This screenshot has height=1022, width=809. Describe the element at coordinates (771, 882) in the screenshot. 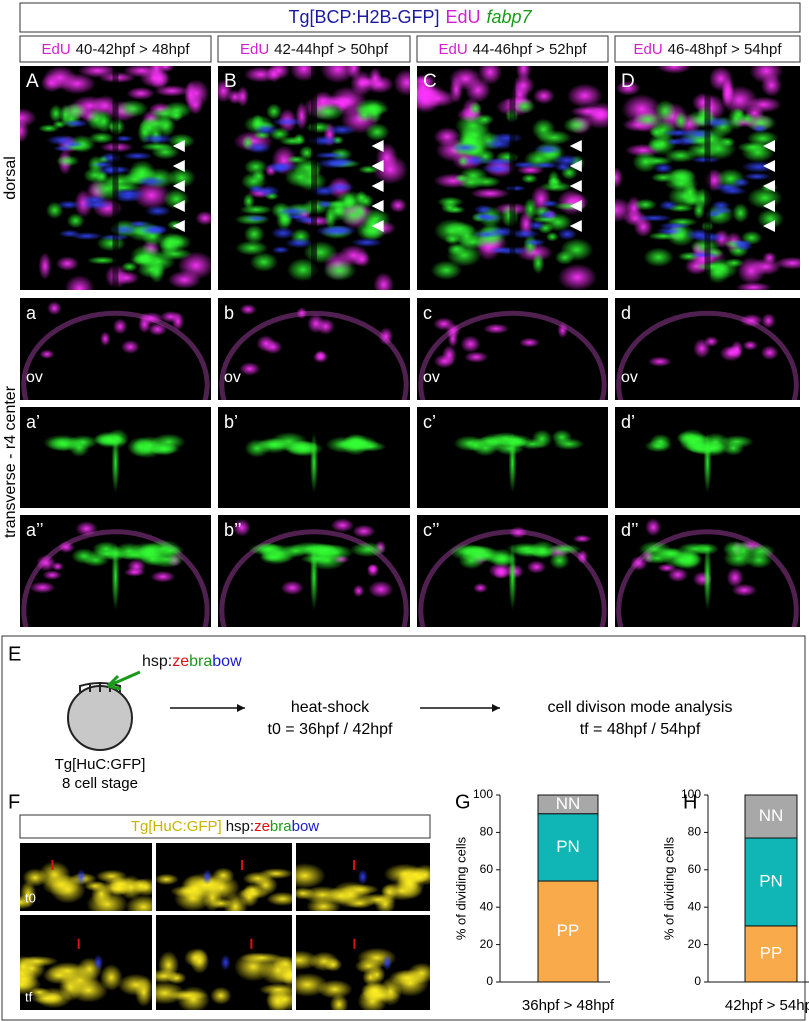

I see `bar-segment` at that location.